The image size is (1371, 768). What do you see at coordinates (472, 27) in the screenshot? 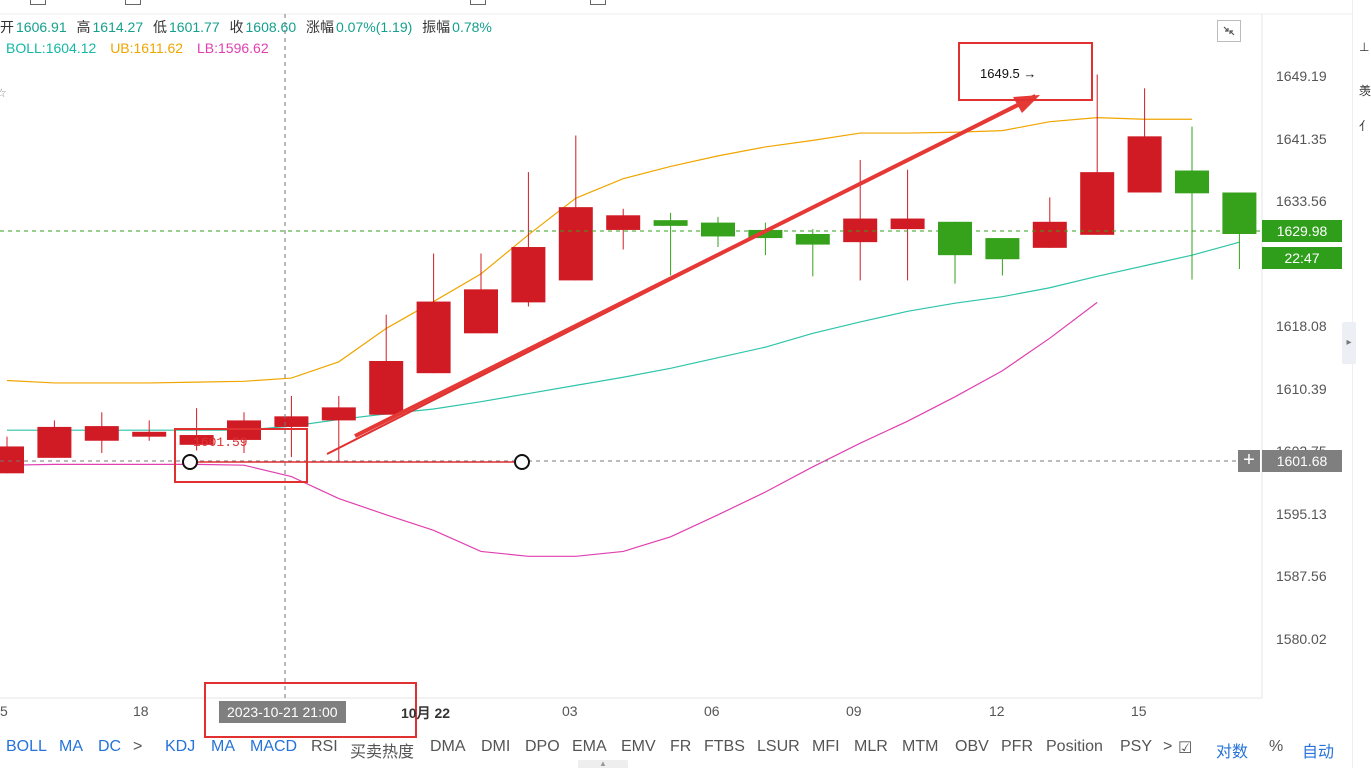
I see `amplitude-value: 0.78%` at bounding box center [472, 27].